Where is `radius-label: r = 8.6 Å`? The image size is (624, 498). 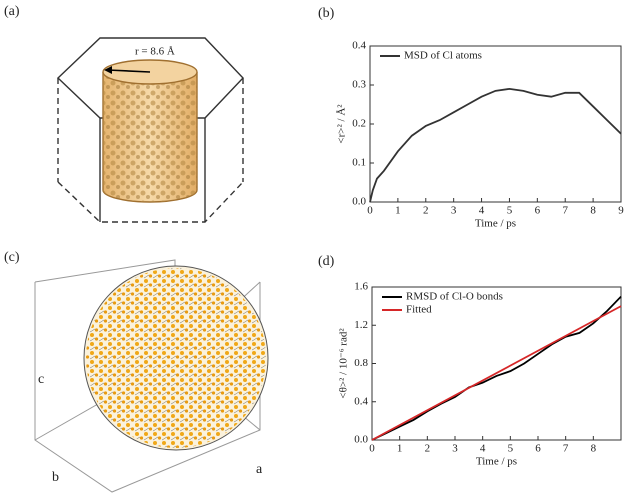
radius-label: r = 8.6 Å is located at coordinates (155, 52).